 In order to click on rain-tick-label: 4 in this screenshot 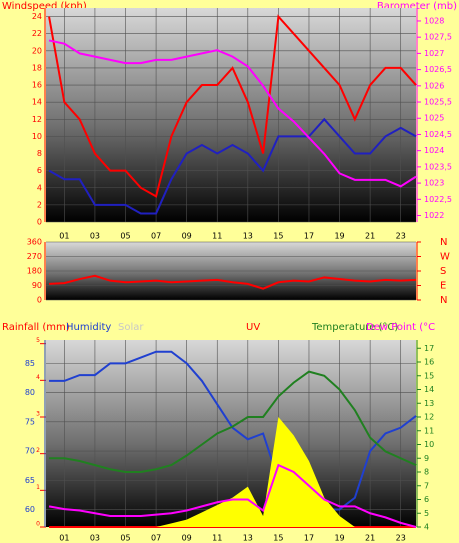, I will do `click(38, 377)`.